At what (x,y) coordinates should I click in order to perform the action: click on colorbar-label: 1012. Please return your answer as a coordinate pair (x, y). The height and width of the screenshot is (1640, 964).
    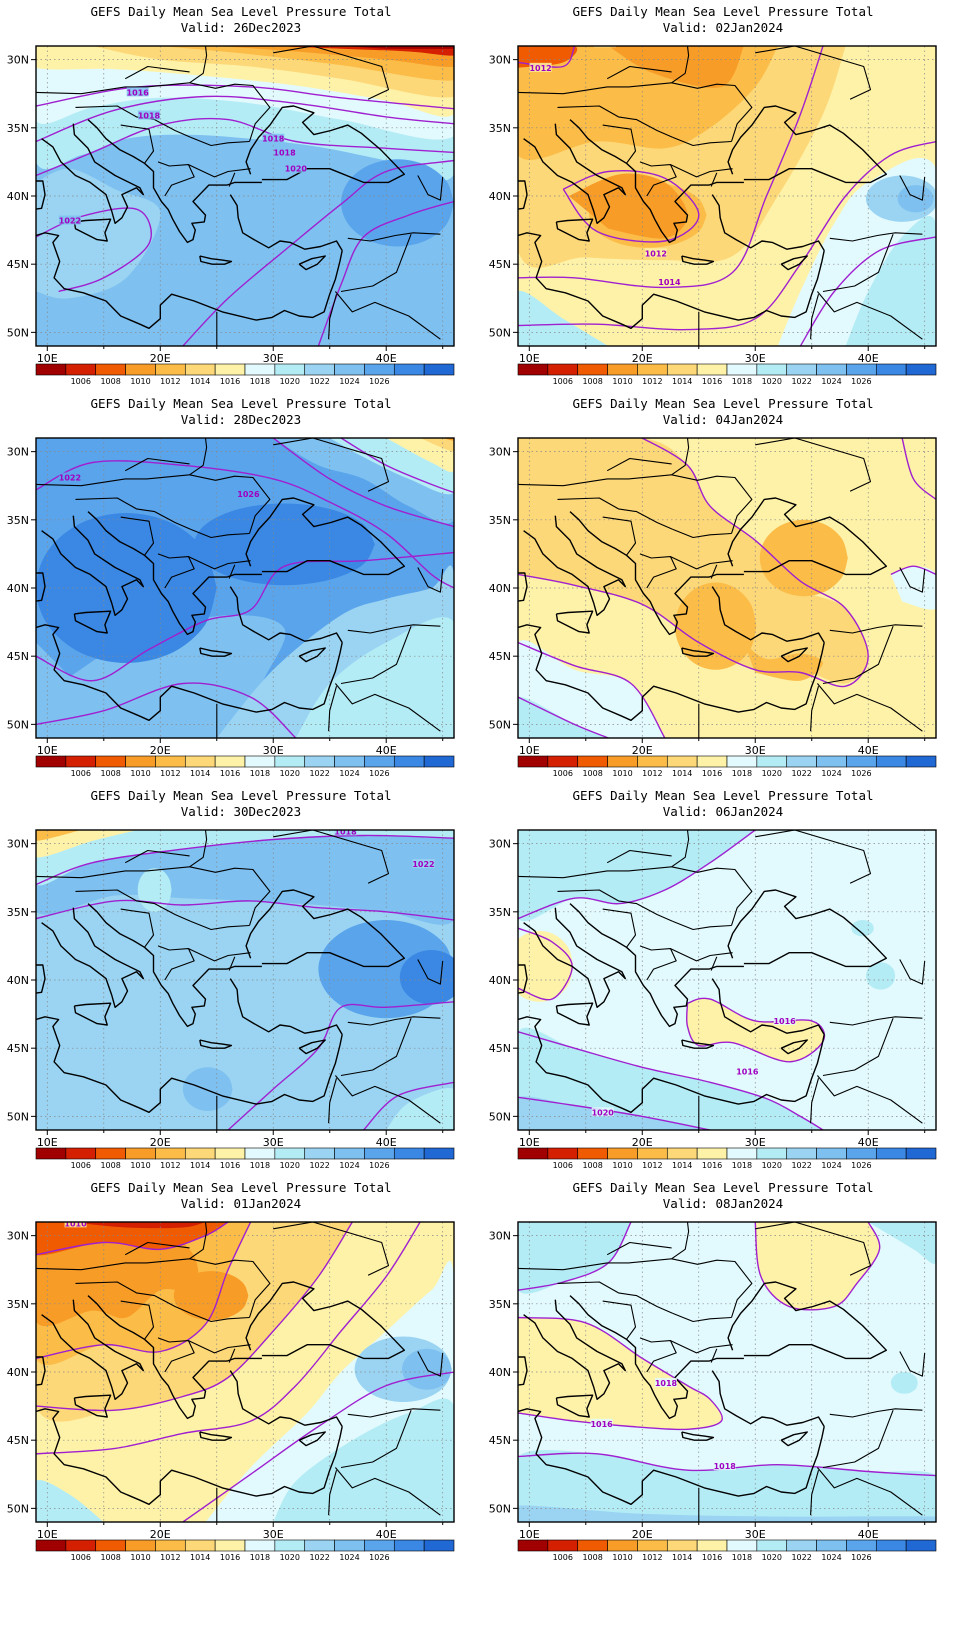
    Looking at the image, I should click on (652, 1557).